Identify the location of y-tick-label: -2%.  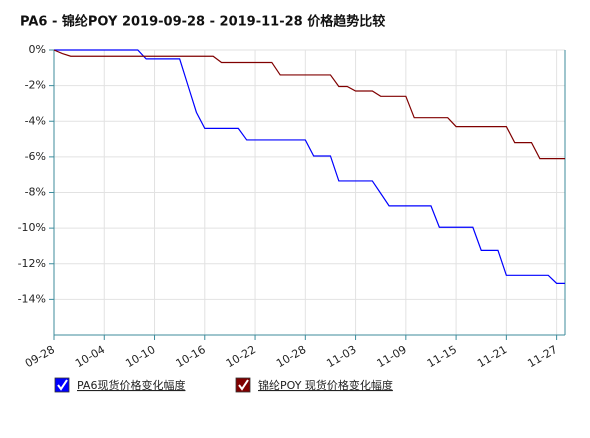
(35, 85).